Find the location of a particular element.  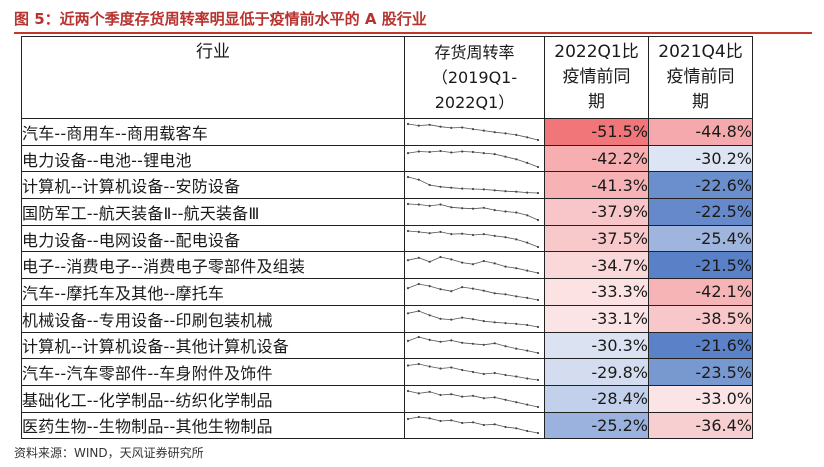

industry-cell: 电力设备--电网设备--配电设备 is located at coordinates (213, 238).